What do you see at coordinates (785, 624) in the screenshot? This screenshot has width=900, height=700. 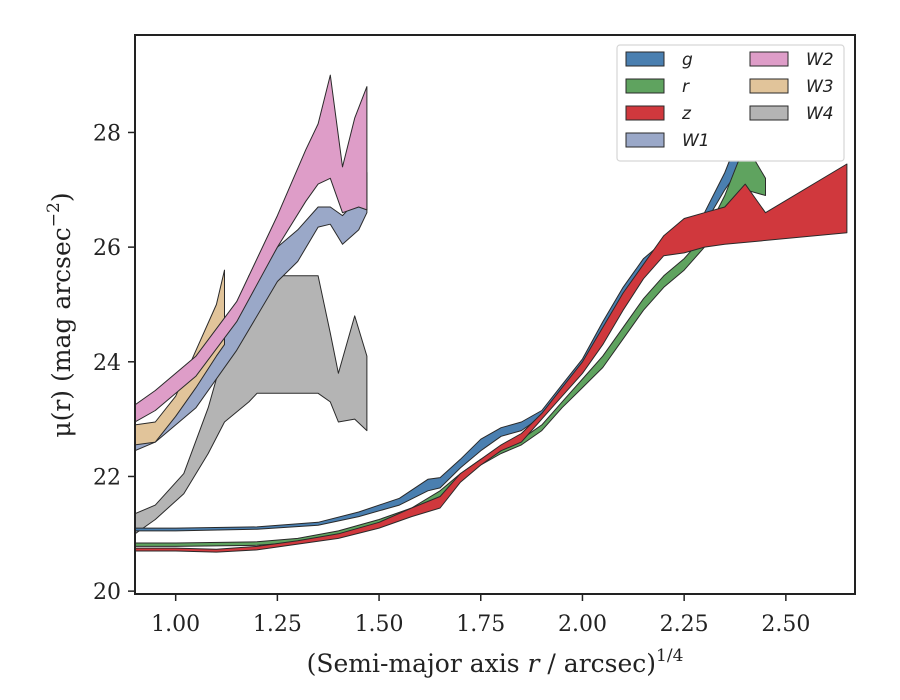 I see `x-tick-label: 2.50` at bounding box center [785, 624].